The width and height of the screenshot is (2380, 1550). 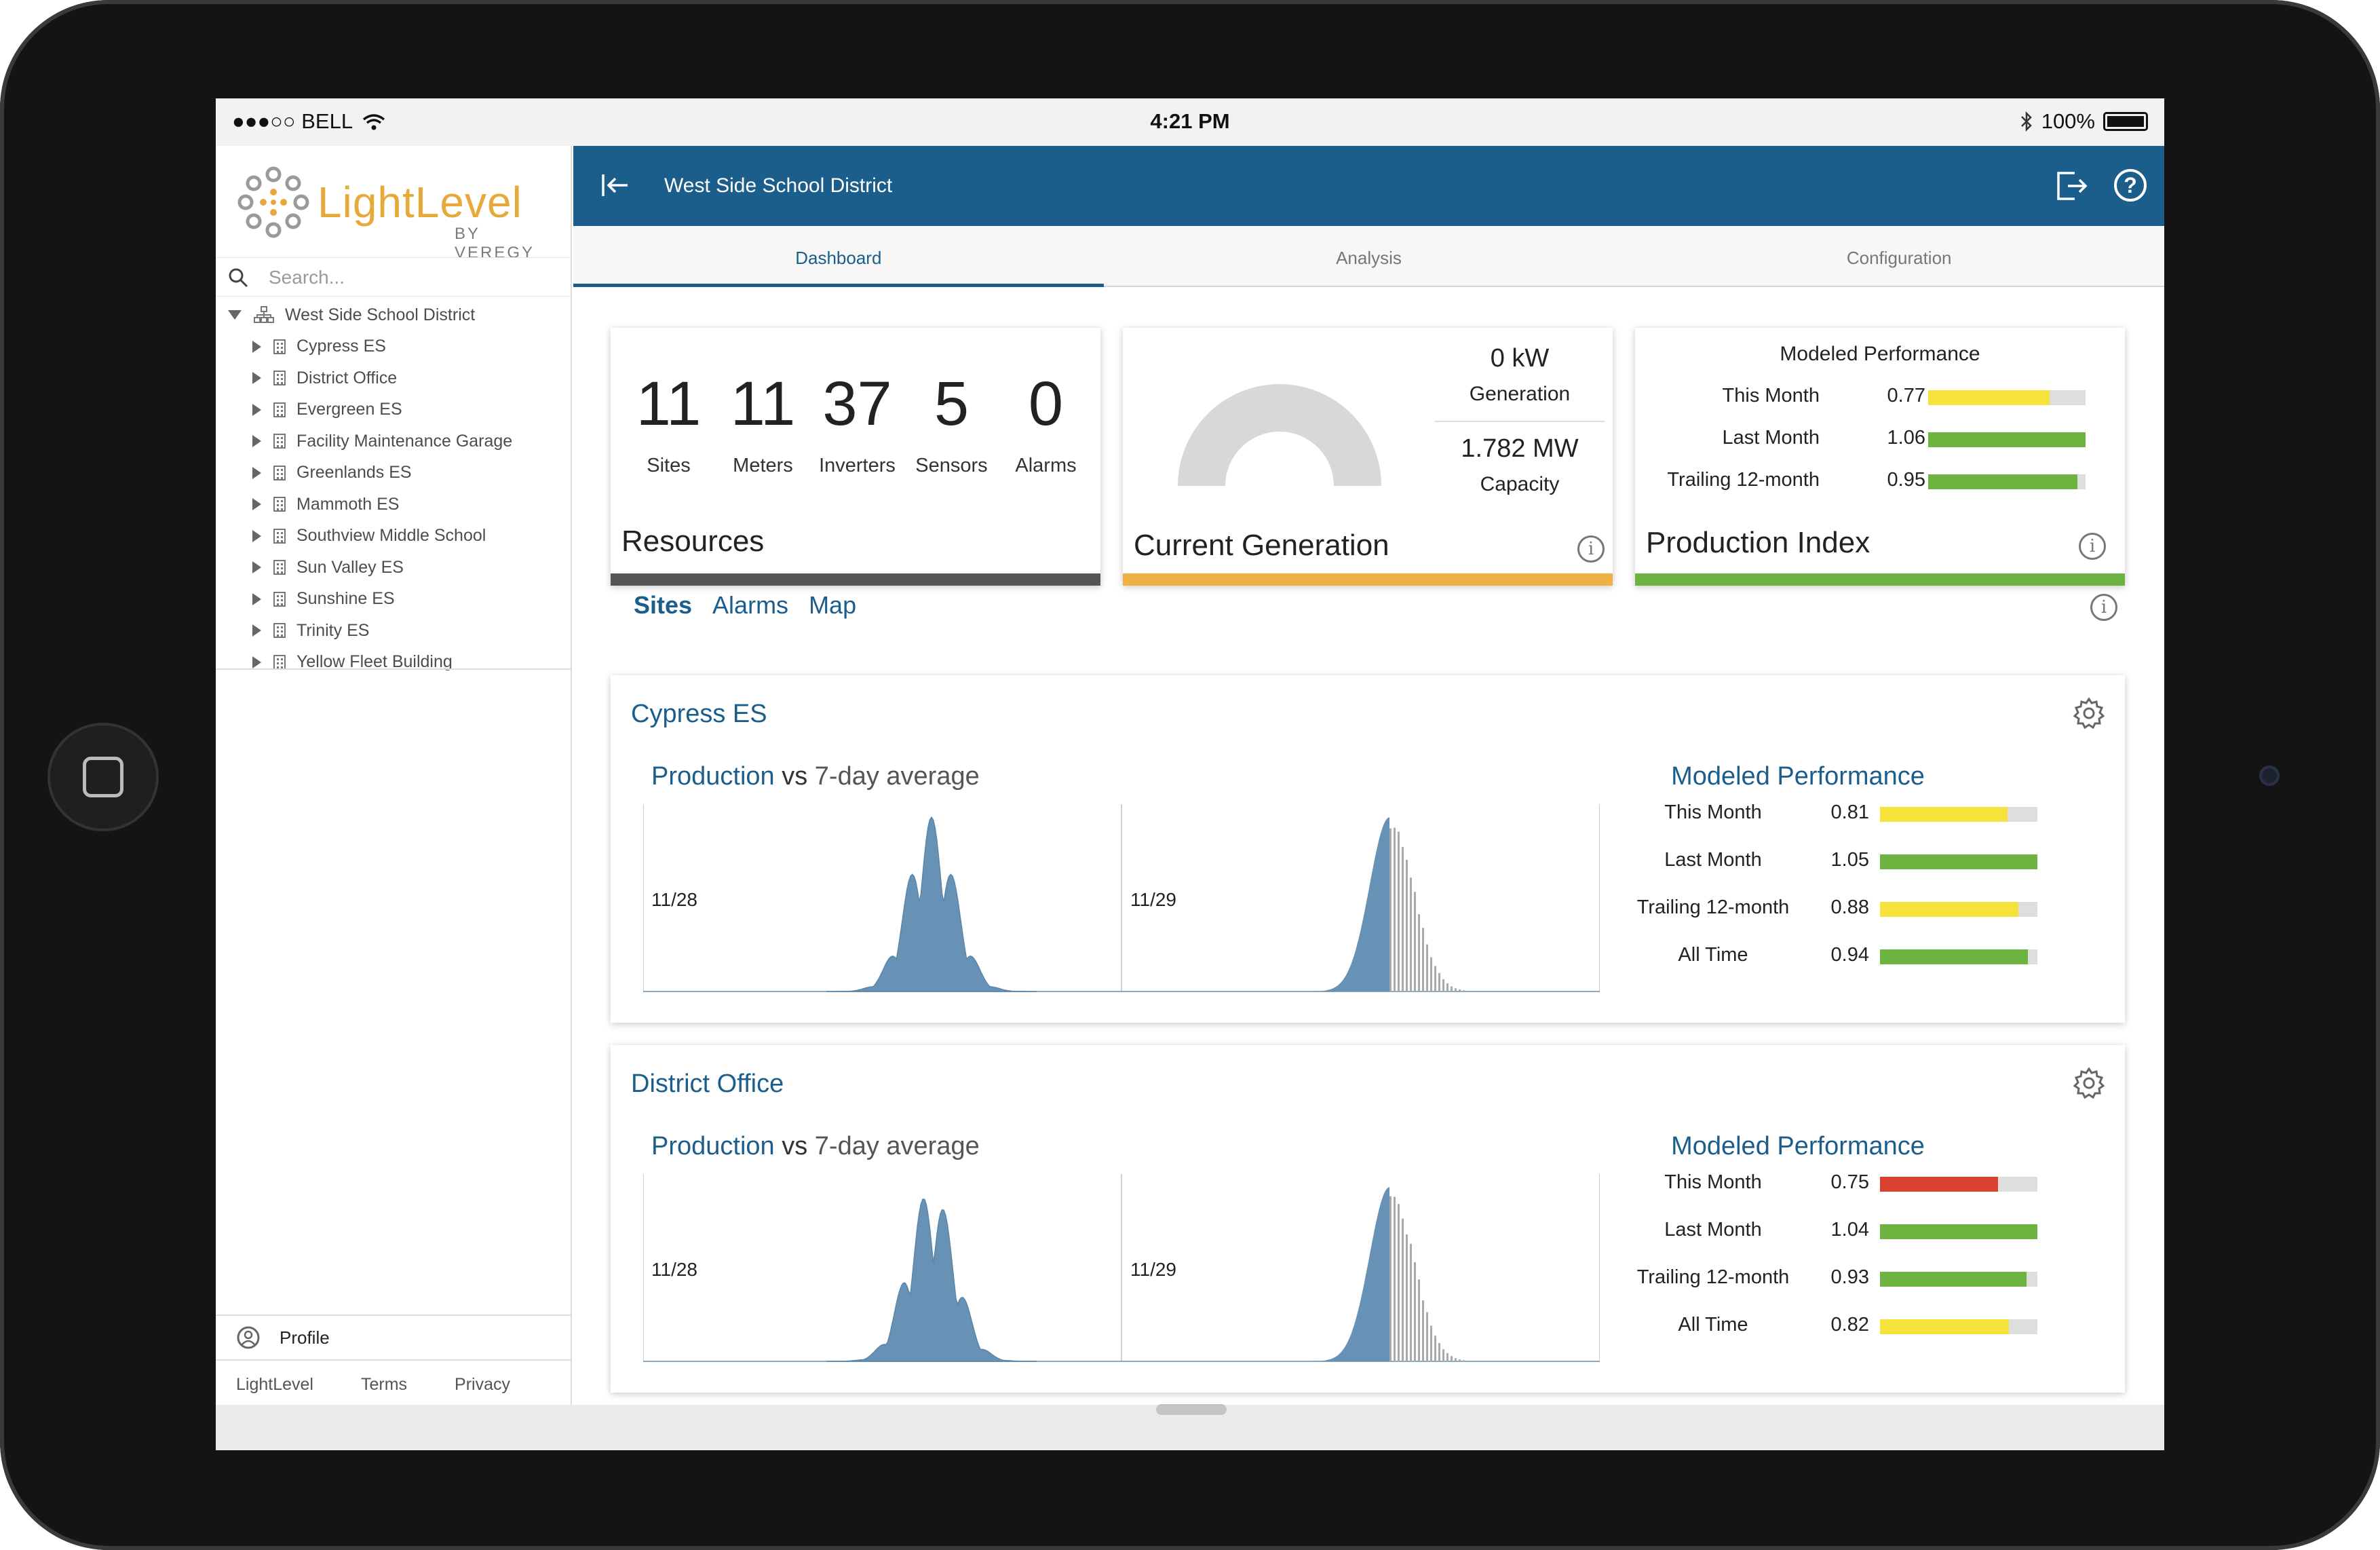 I want to click on home-button, so click(x=103, y=777).